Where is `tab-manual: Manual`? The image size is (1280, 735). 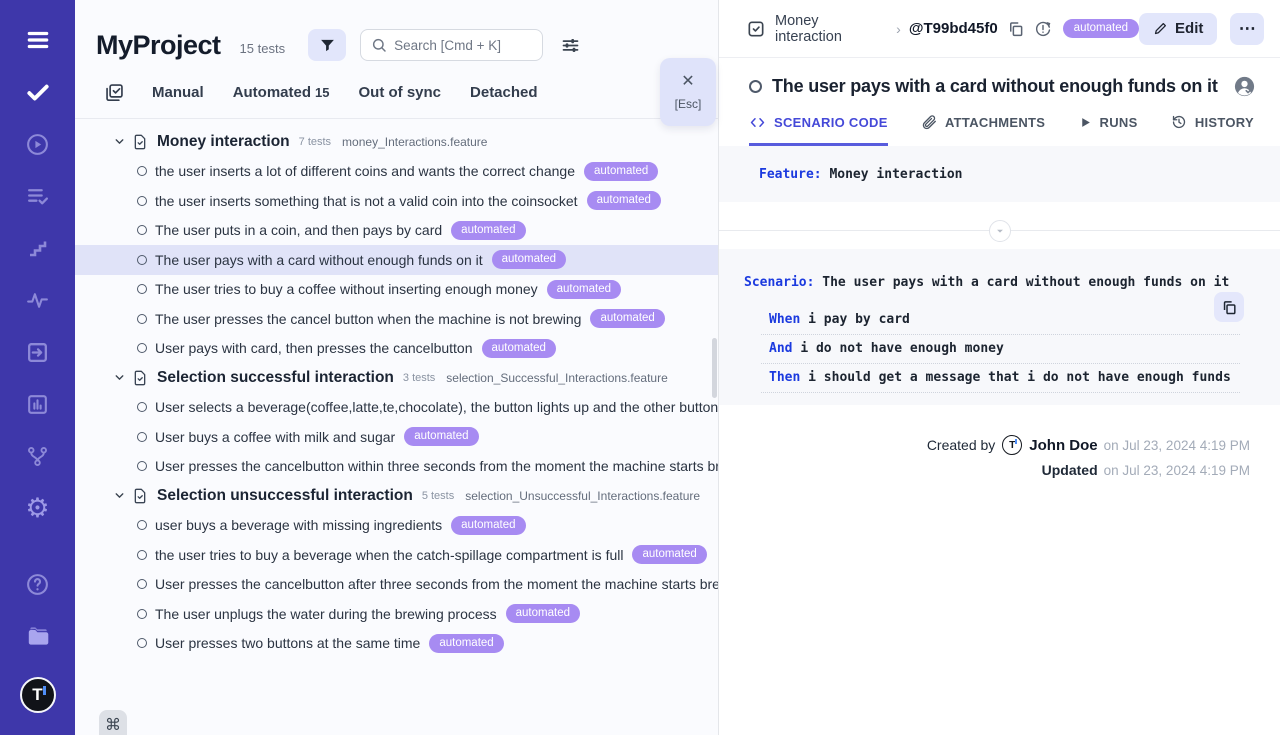 tab-manual: Manual is located at coordinates (178, 92).